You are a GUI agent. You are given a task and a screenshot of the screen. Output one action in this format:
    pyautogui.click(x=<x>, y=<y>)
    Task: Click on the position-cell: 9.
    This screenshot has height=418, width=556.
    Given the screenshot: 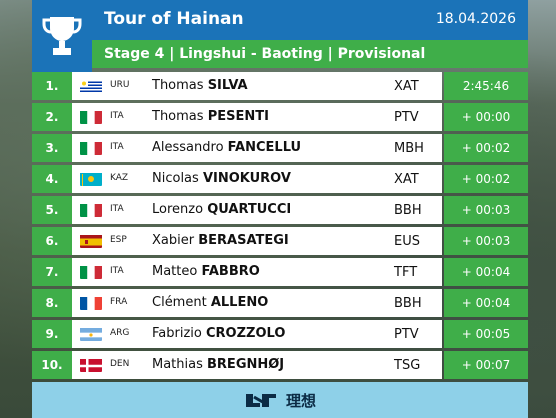 What is the action you would take?
    pyautogui.click(x=52, y=334)
    